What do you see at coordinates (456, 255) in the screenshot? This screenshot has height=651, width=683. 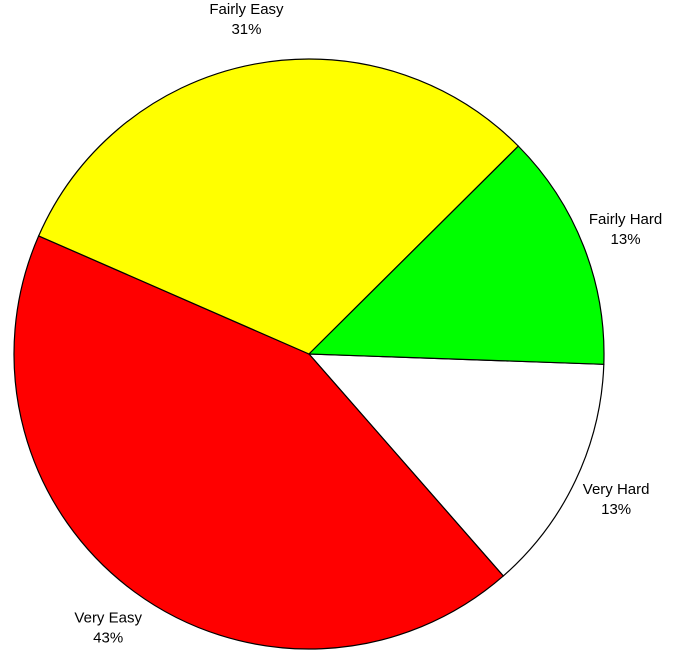 I see `pie-slice` at bounding box center [456, 255].